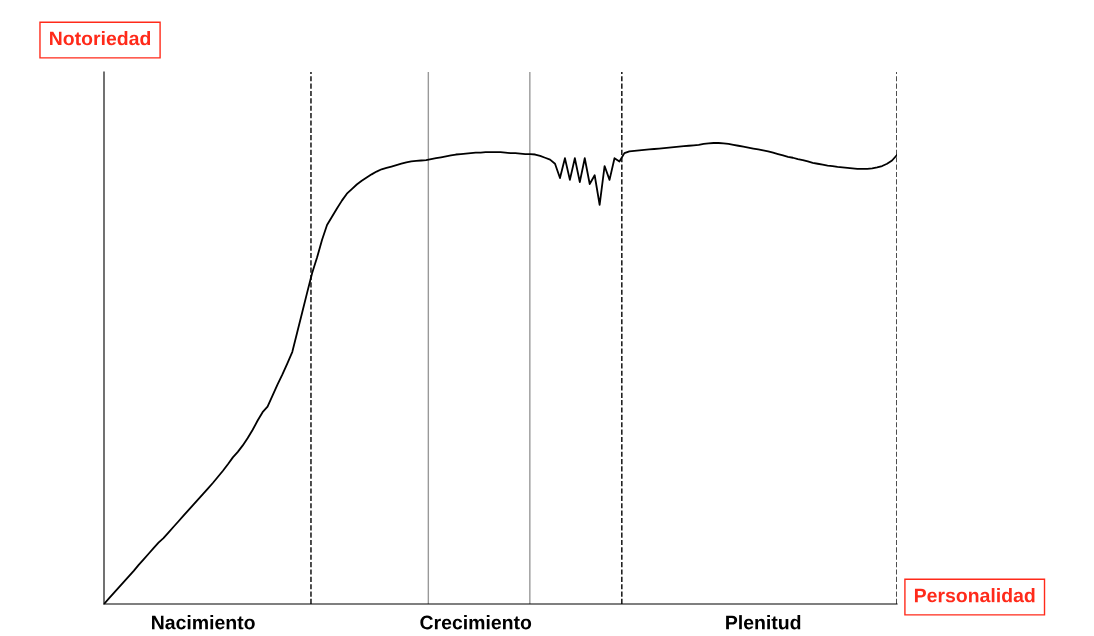 Image resolution: width=1094 pixels, height=636 pixels. I want to click on x-tick-label: Nacimiento, so click(203, 622).